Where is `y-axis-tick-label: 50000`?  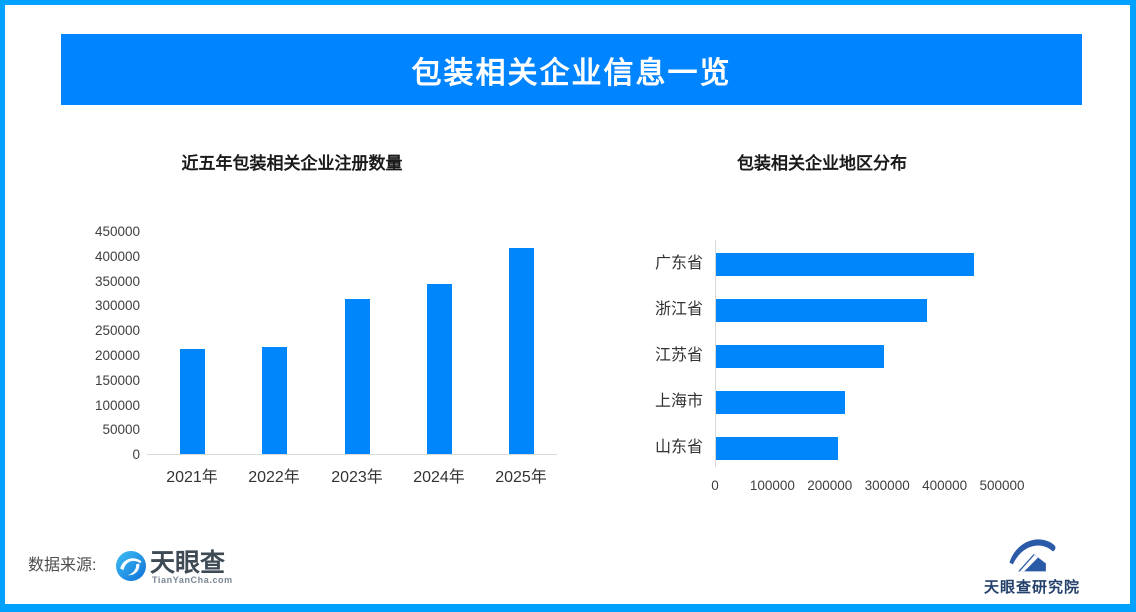 y-axis-tick-label: 50000 is located at coordinates (121, 430).